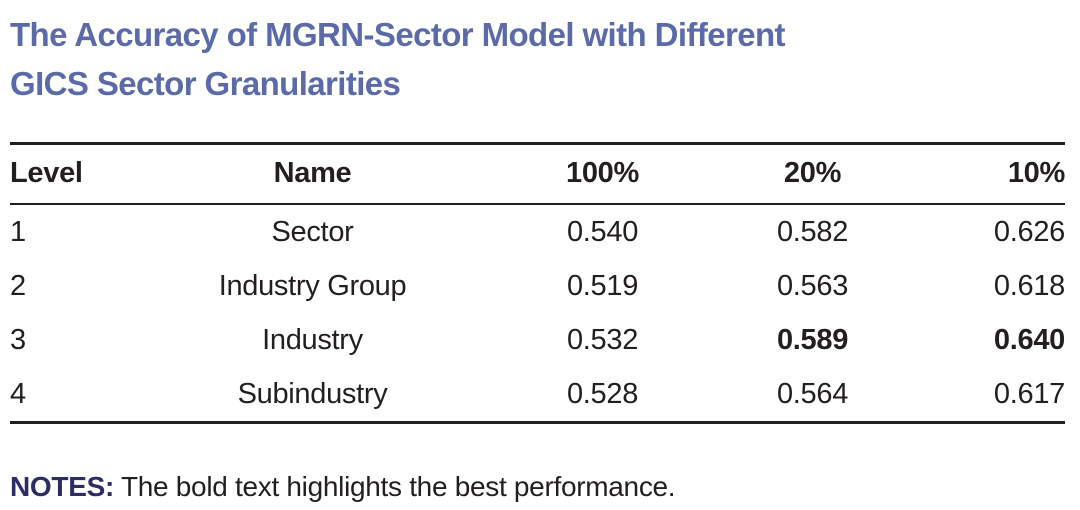  I want to click on cell-name: Industry Group, so click(312, 286).